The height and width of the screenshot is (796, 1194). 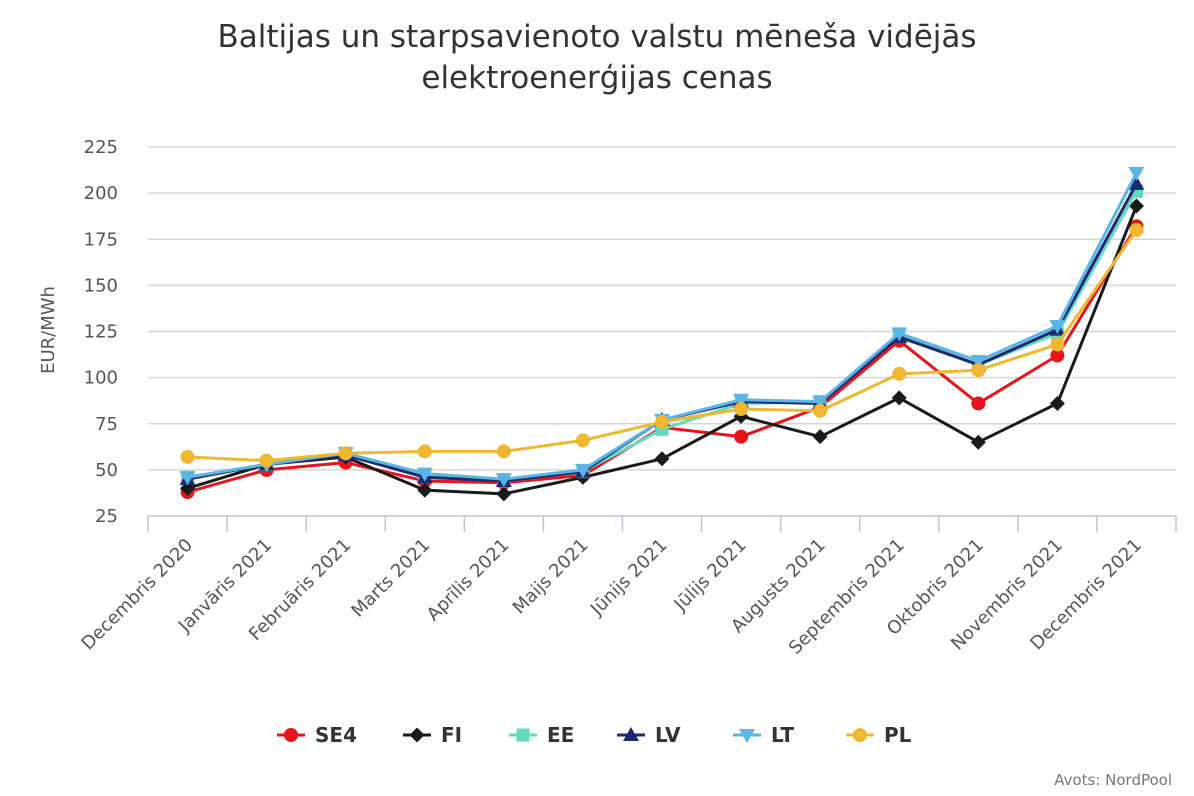 I want to click on y-tick-label: 75, so click(x=106, y=424).